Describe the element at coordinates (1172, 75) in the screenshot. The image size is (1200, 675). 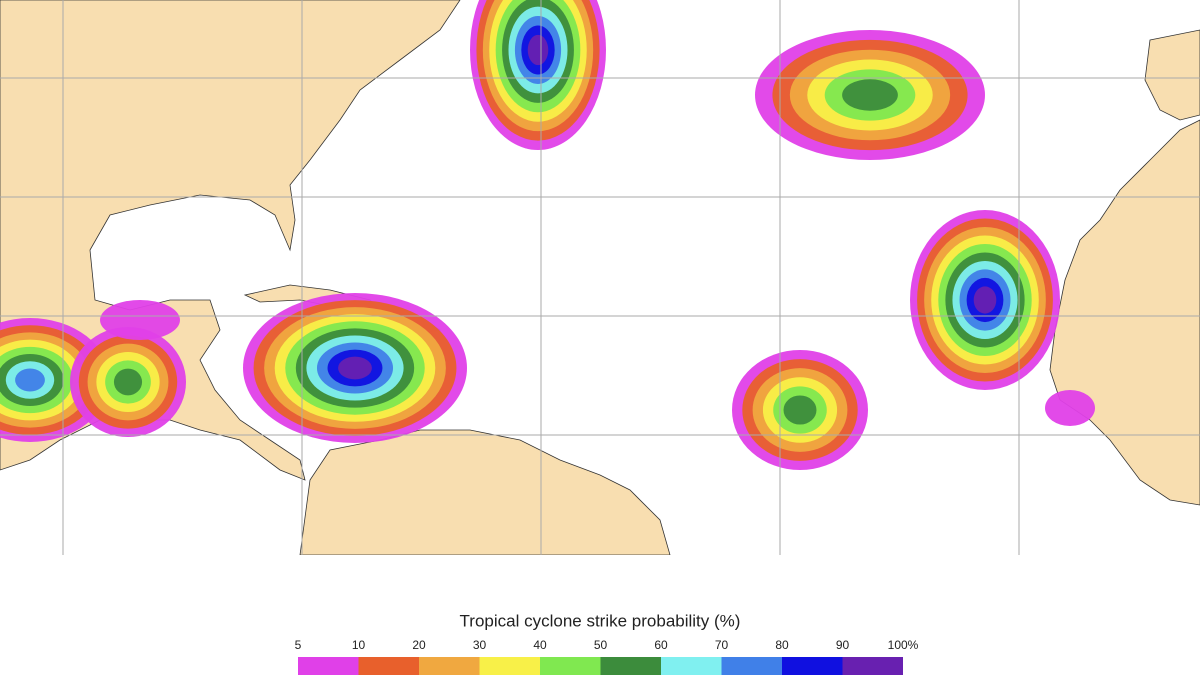
I see `iberia` at that location.